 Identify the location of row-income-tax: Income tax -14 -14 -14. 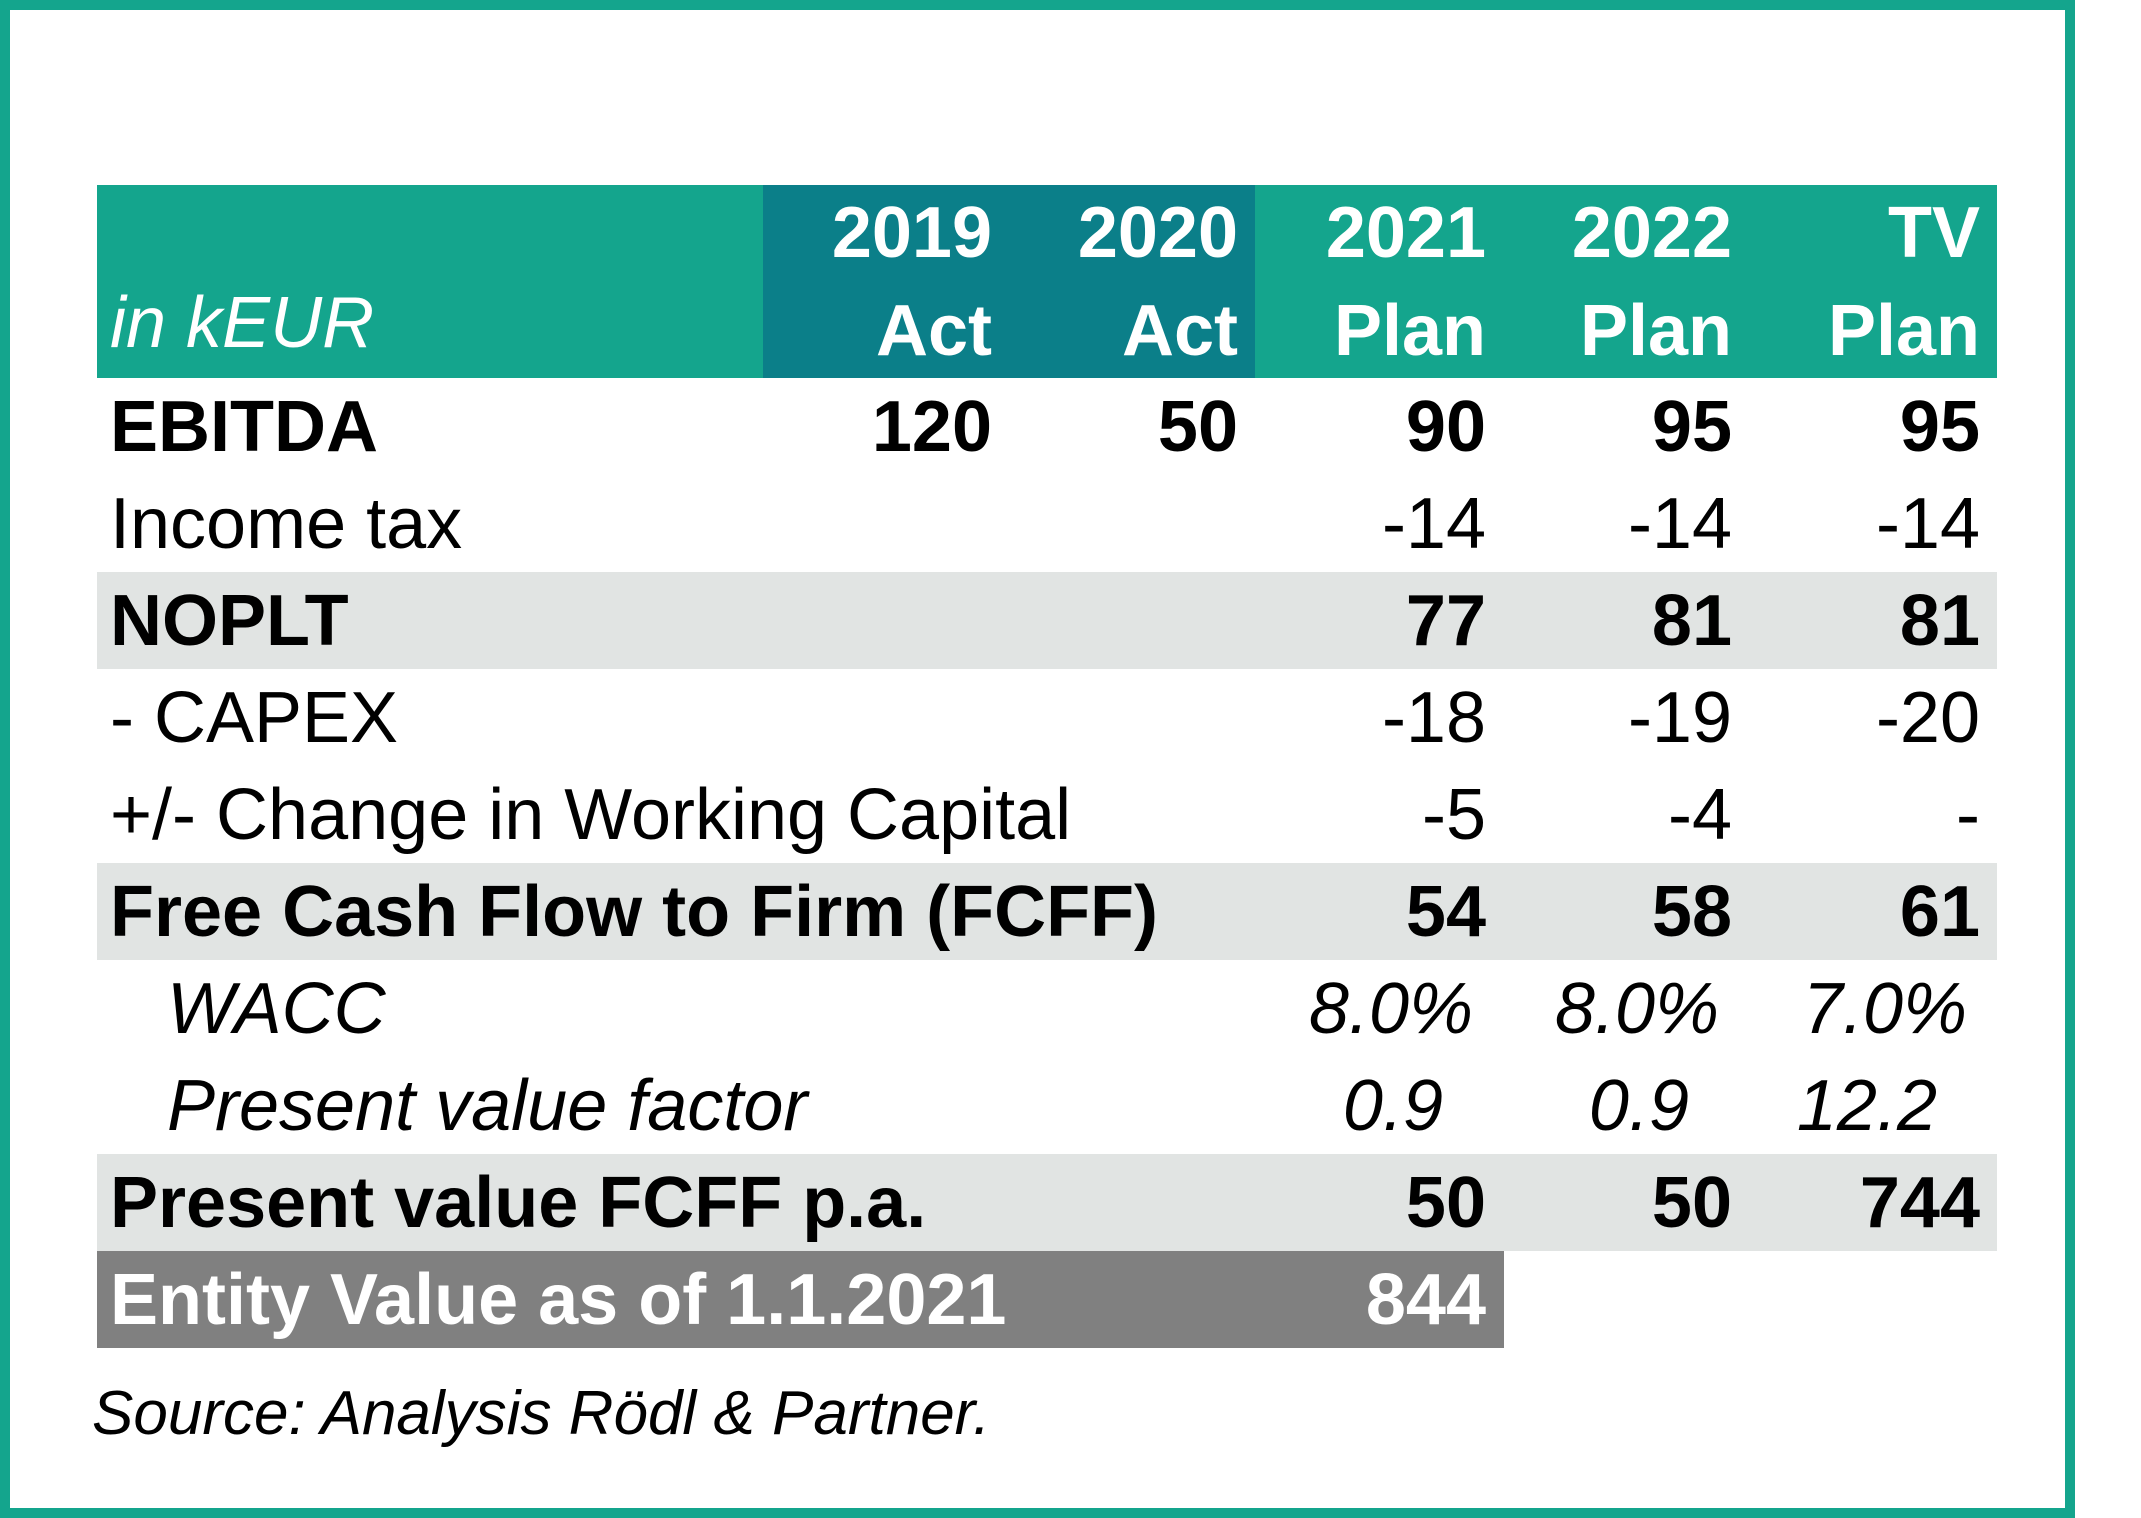
(1047, 523).